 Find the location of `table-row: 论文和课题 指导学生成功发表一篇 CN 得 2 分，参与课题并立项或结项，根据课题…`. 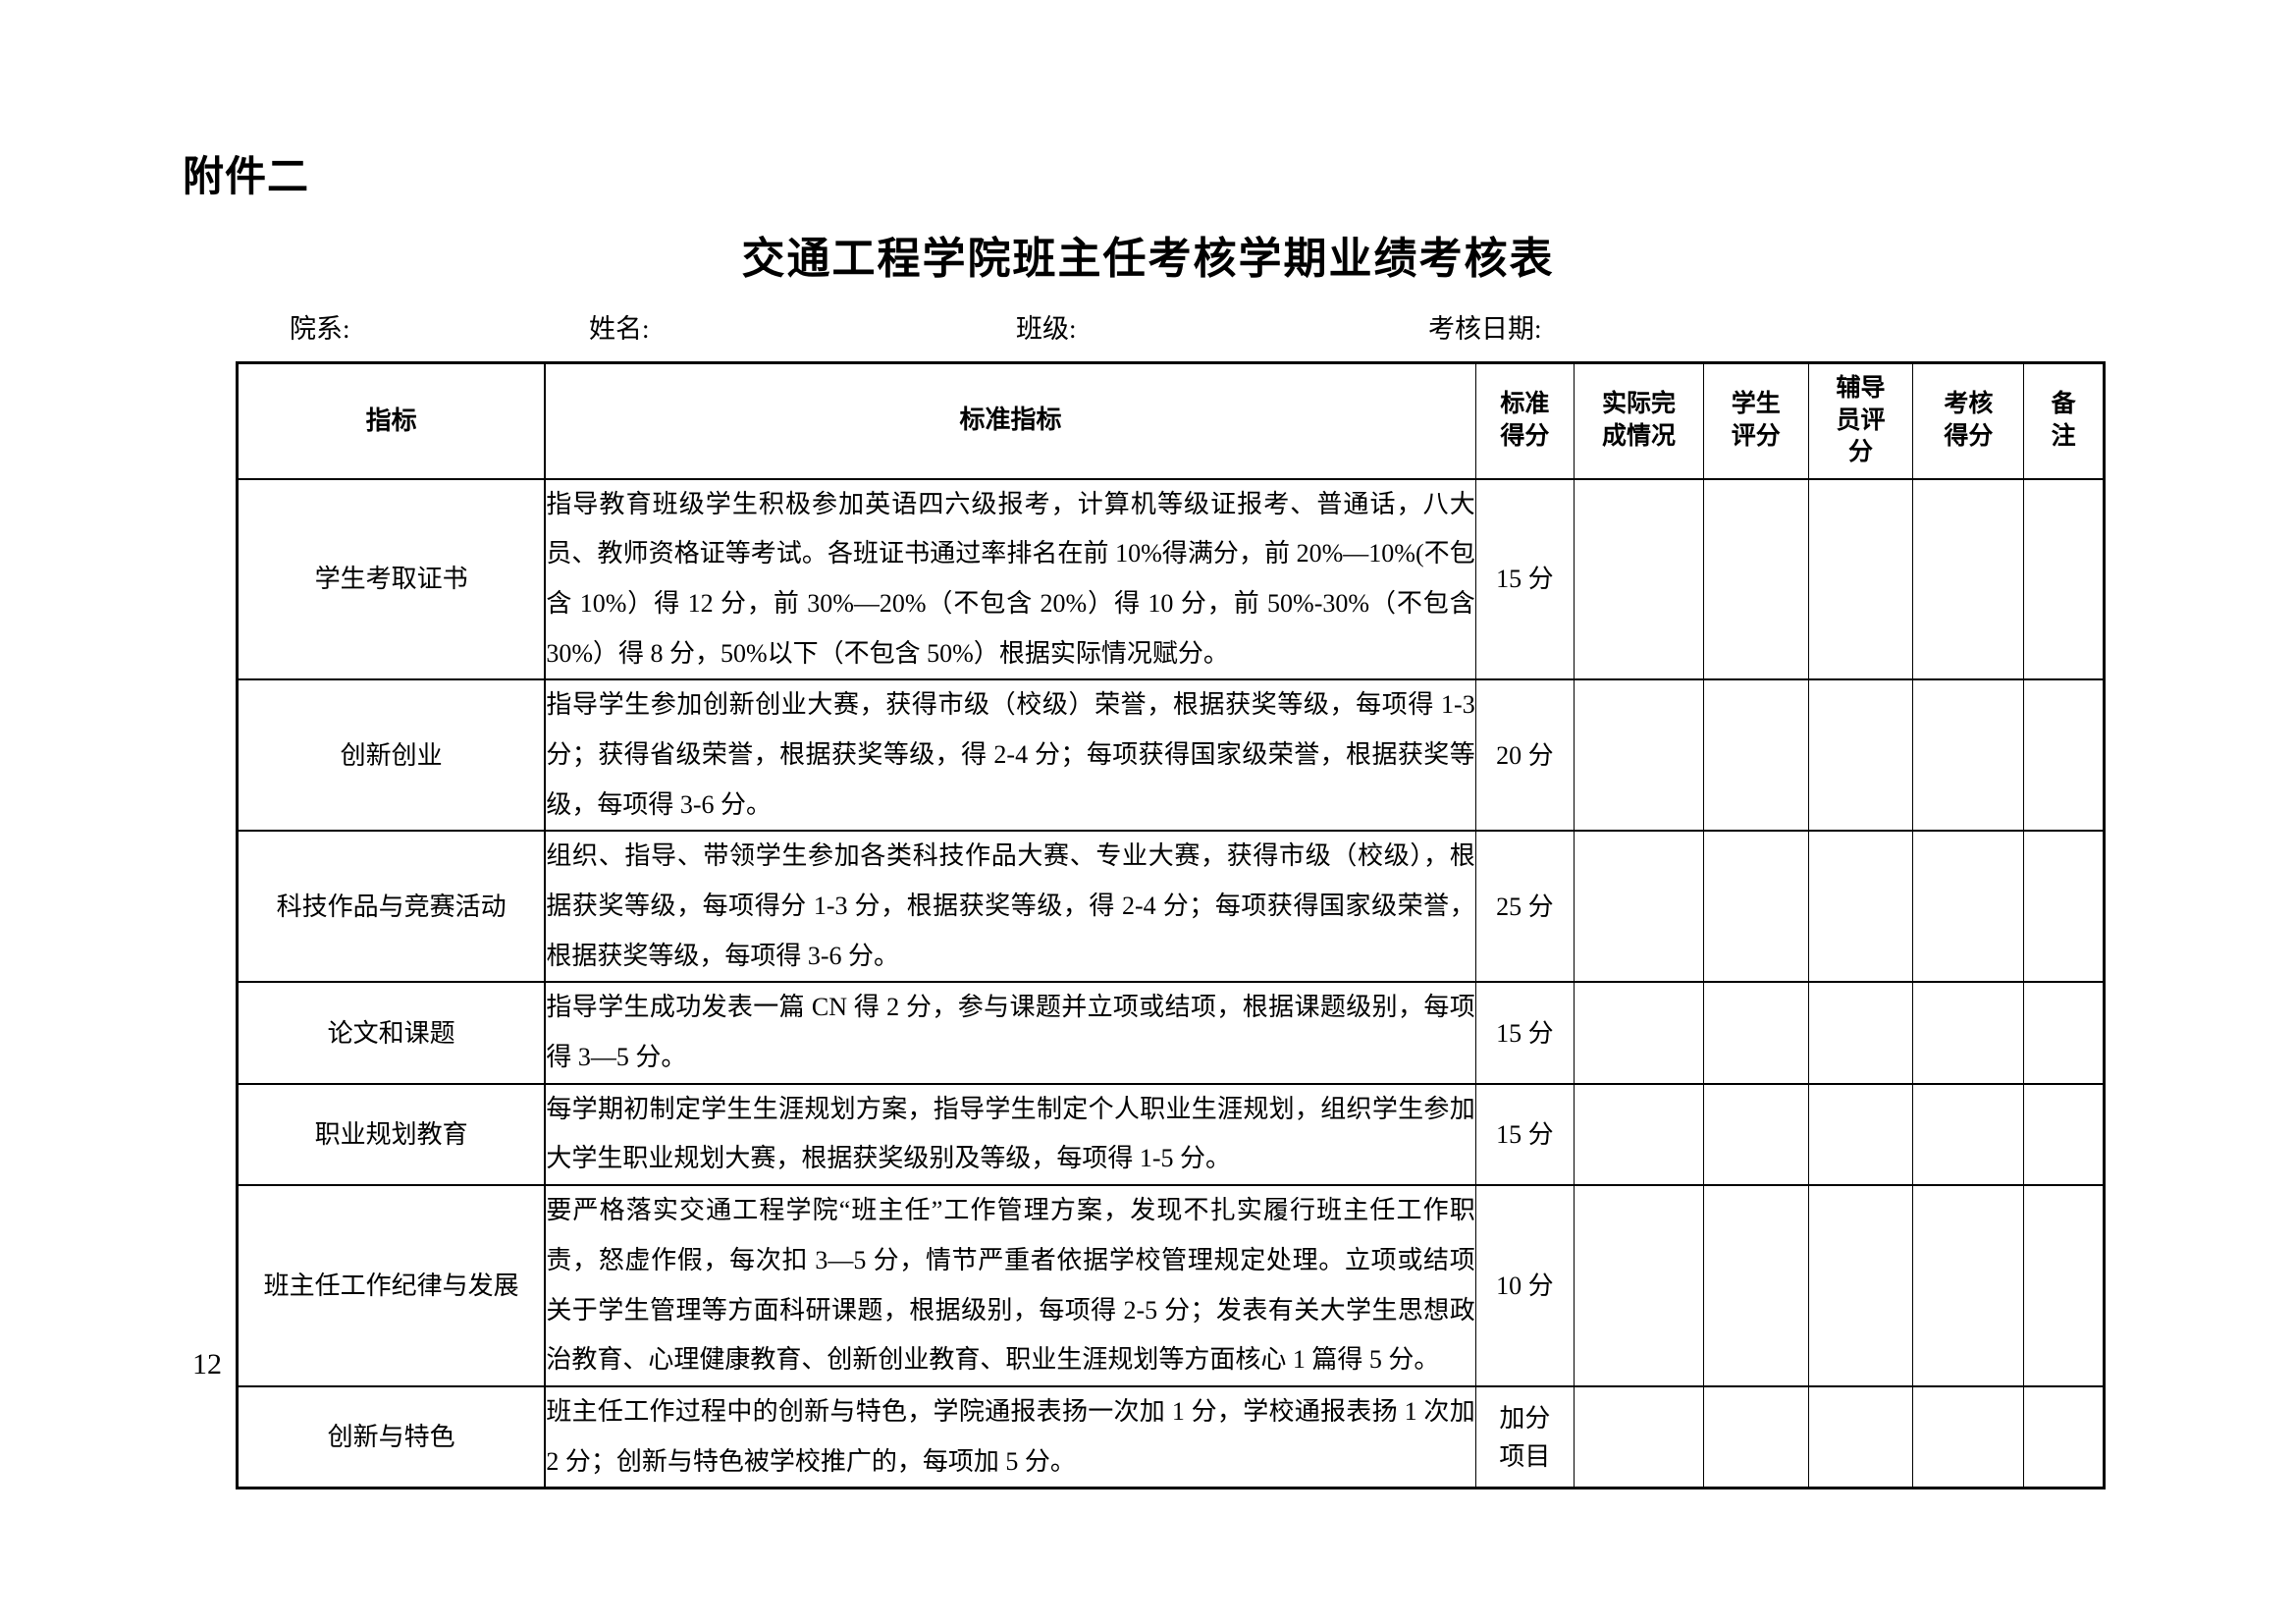

table-row: 论文和课题 指导学生成功发表一篇 CN 得 2 分，参与课题并立项或结项，根据课题… is located at coordinates (1171, 1033).